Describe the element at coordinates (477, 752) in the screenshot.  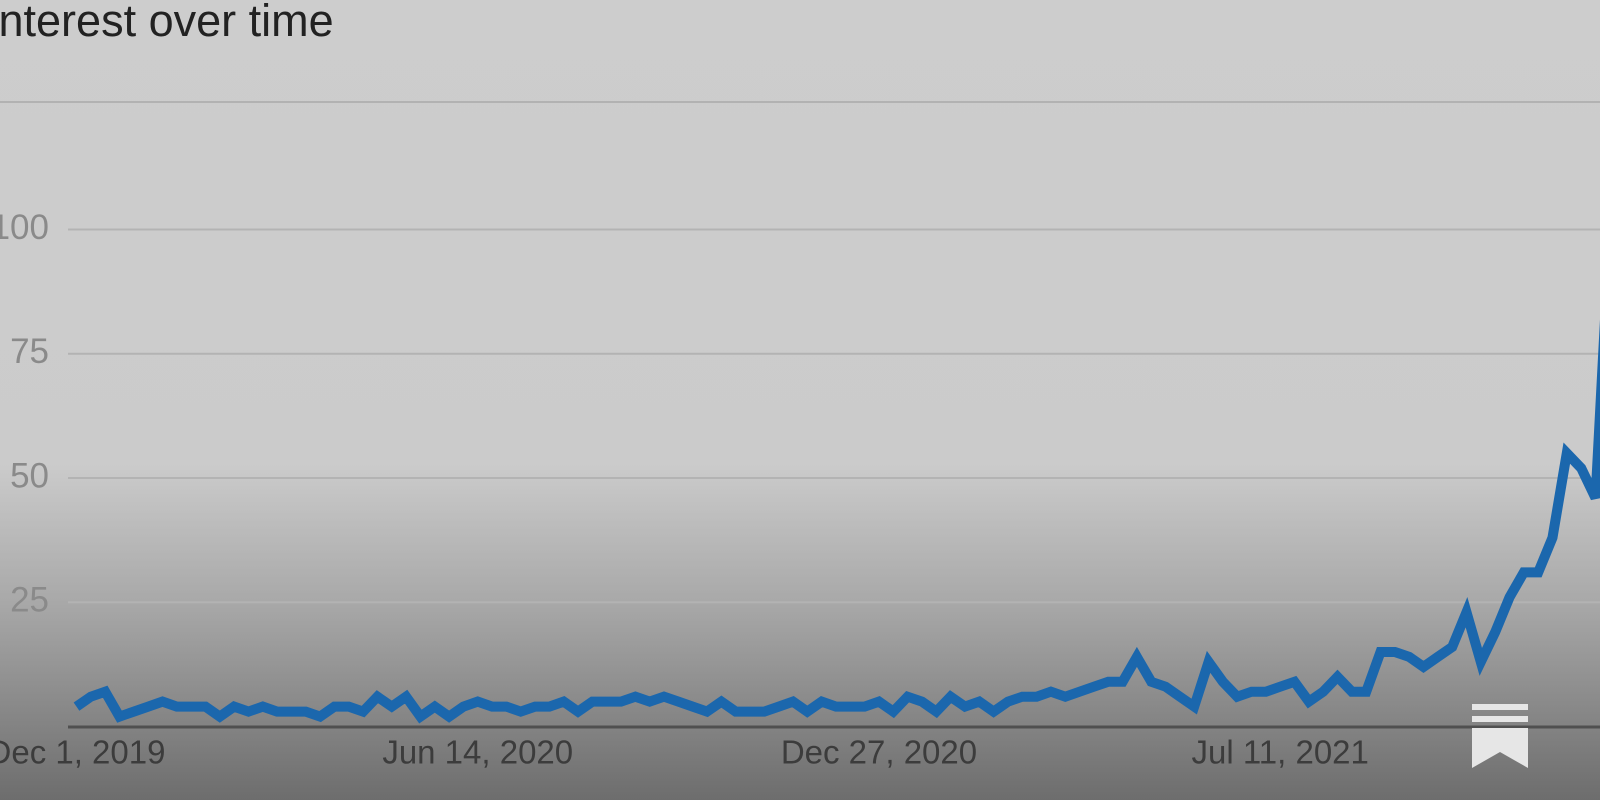
I see `x-tick-label: Jun 14, 2020` at that location.